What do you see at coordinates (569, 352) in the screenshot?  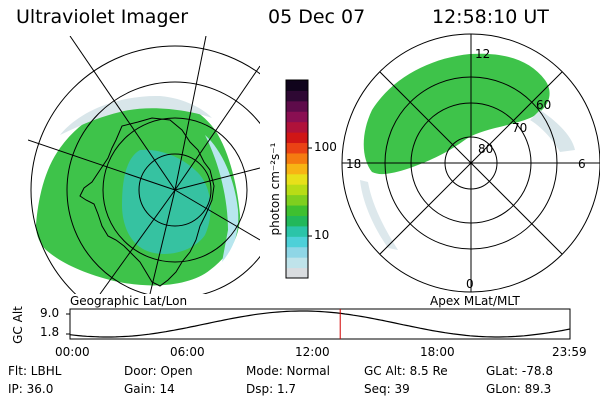 I see `x-tick-2359: 23:59` at bounding box center [569, 352].